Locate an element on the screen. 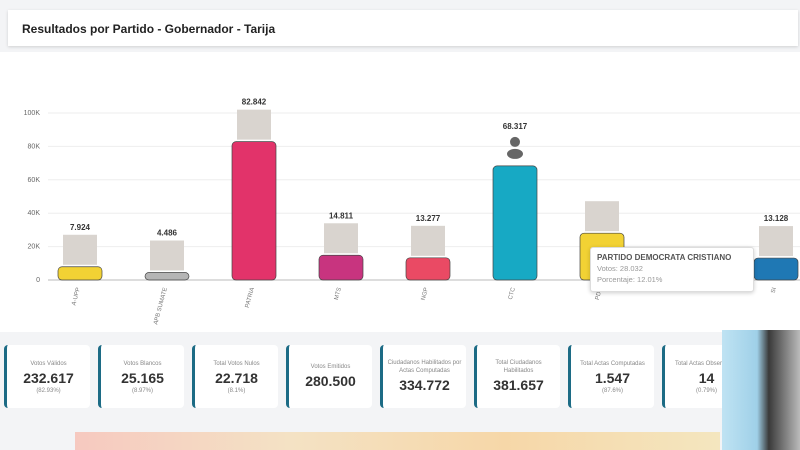  stat-value: 1.547 is located at coordinates (612, 377).